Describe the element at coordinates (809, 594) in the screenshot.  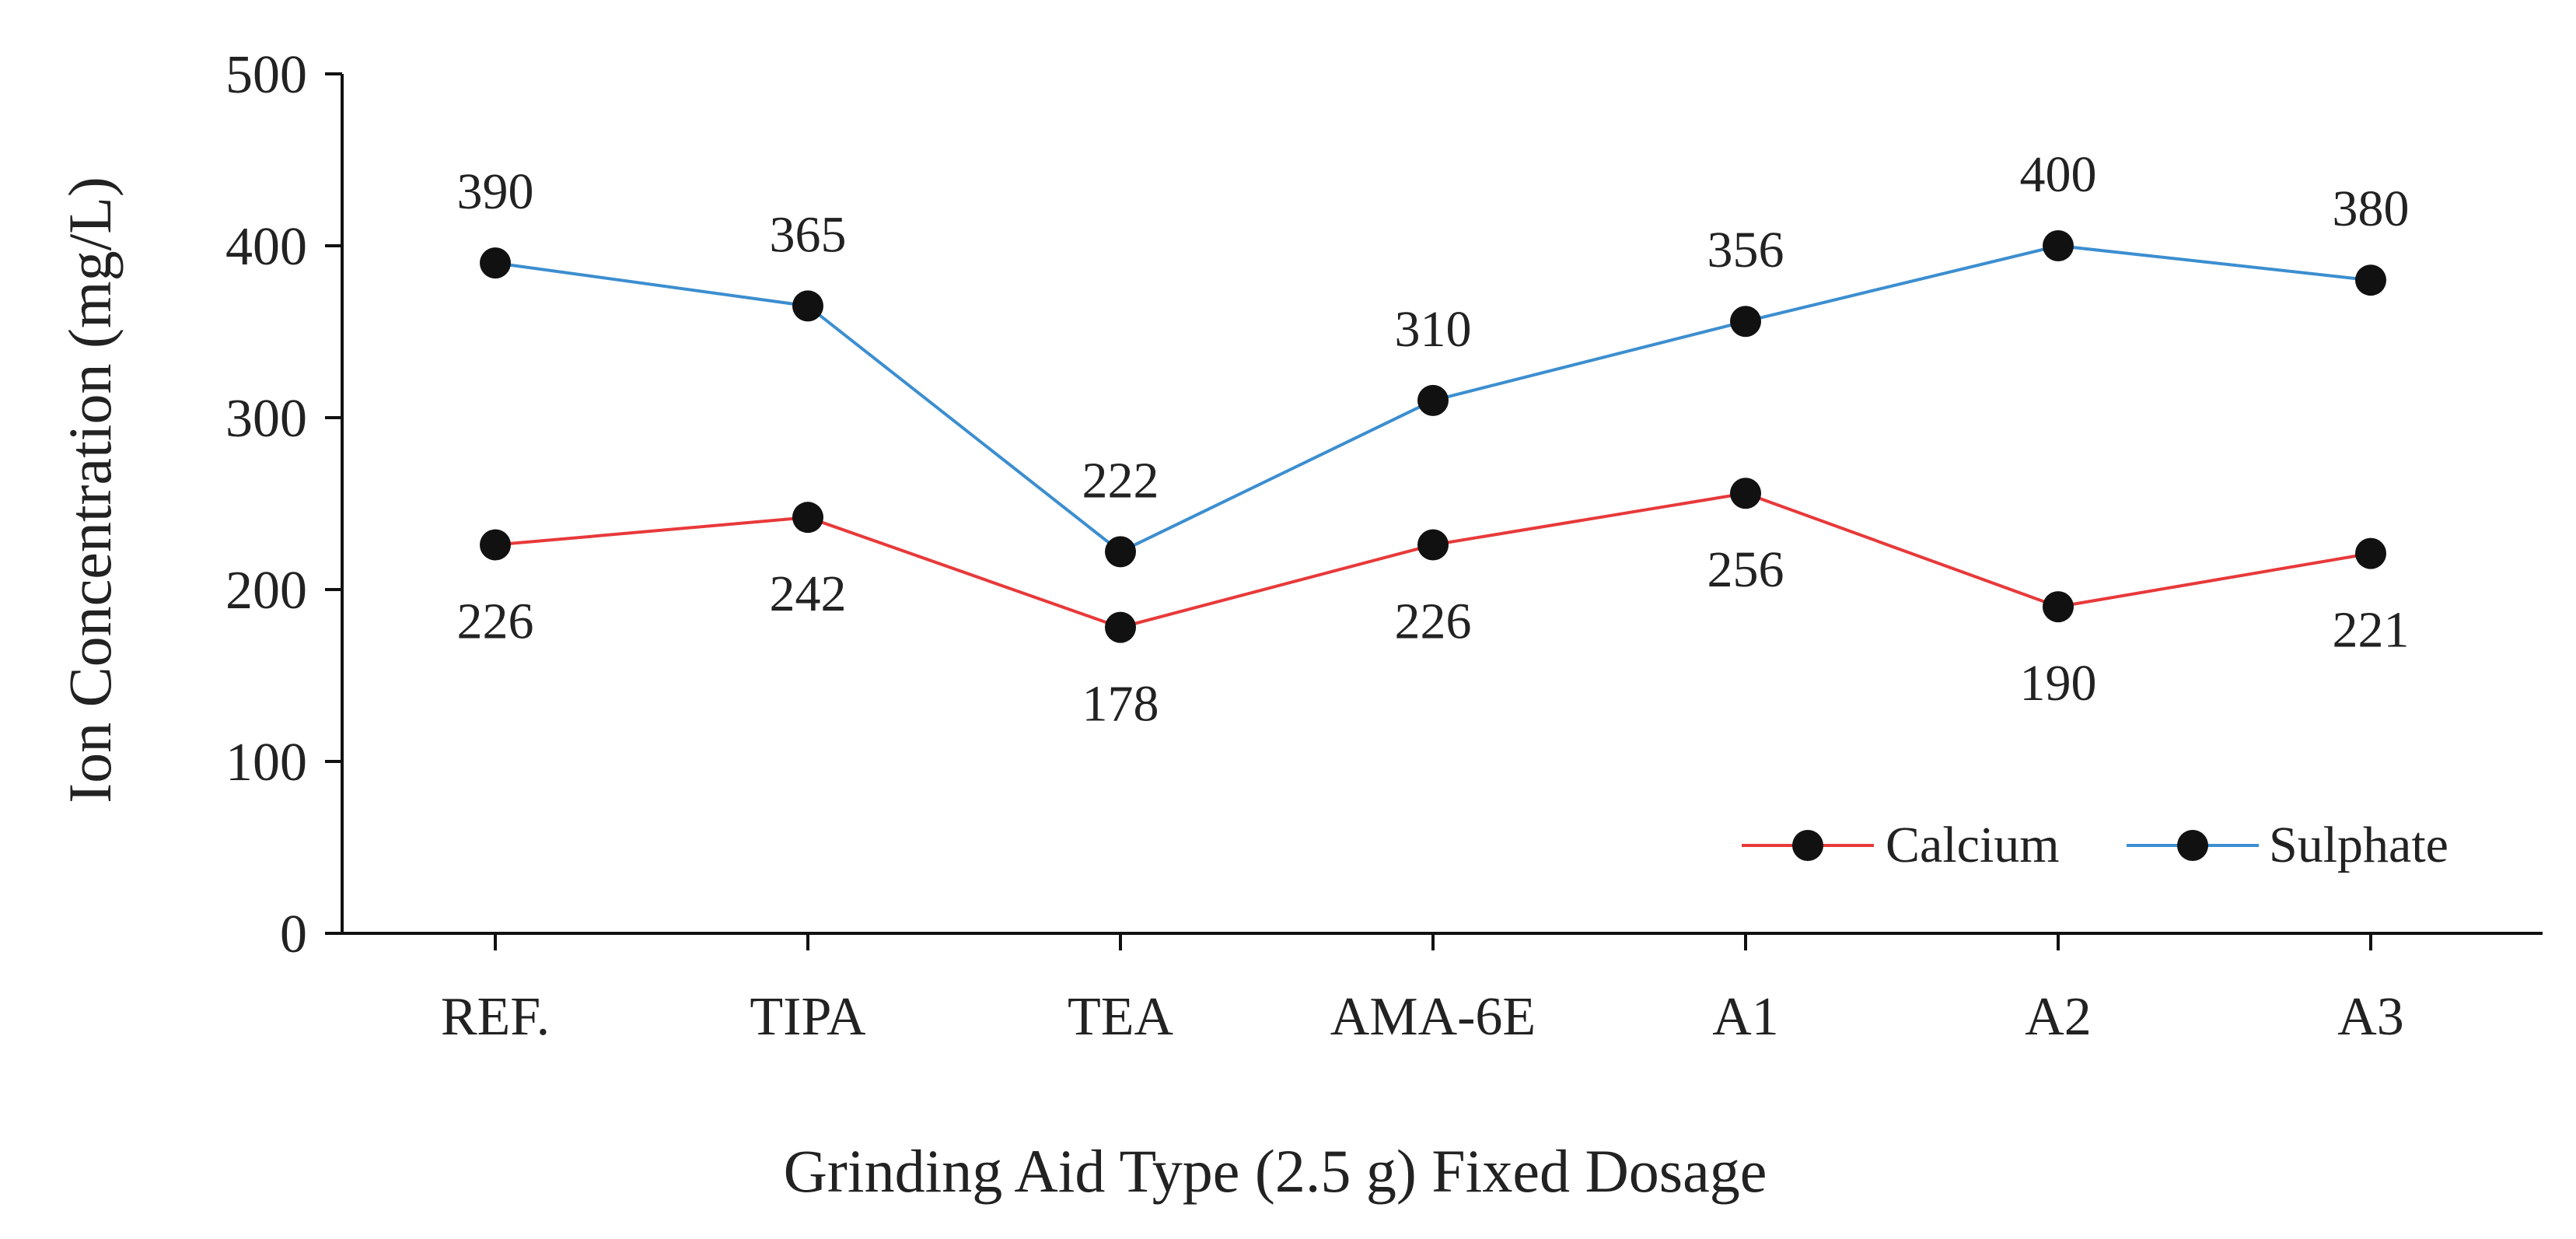
I see `data-label-calcium-1: 242` at that location.